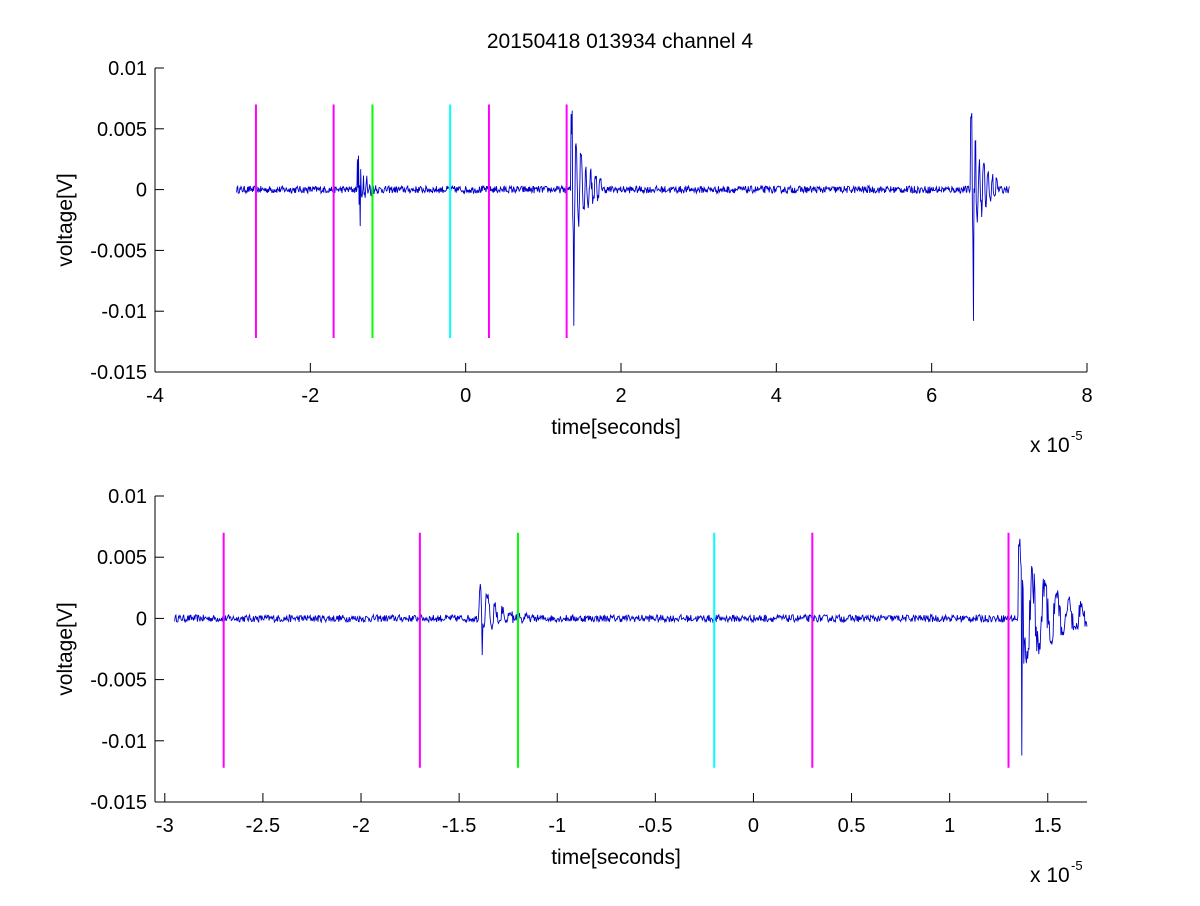  I want to click on x-tick-label: 8, so click(1086, 396).